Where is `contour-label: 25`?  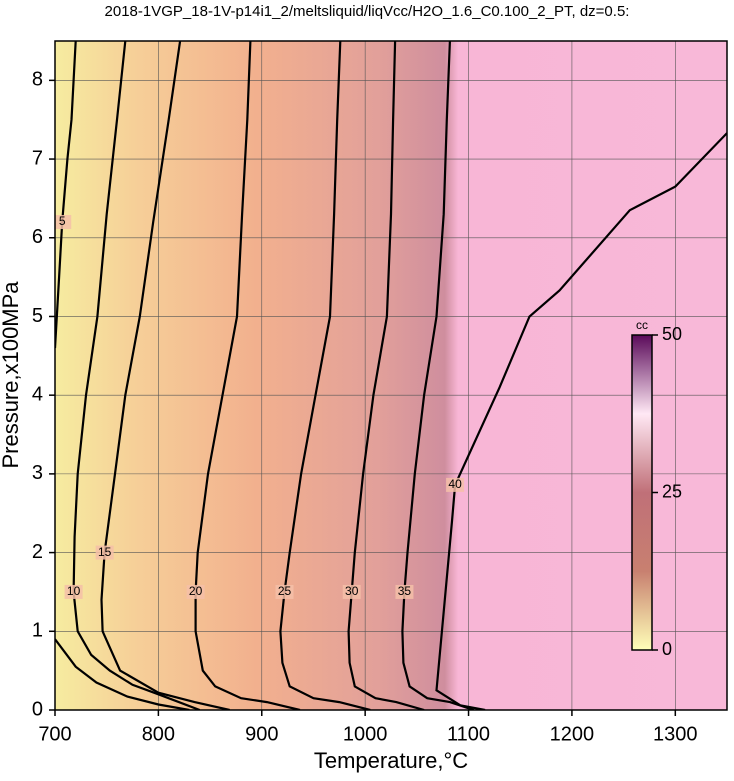 contour-label: 25 is located at coordinates (285, 591).